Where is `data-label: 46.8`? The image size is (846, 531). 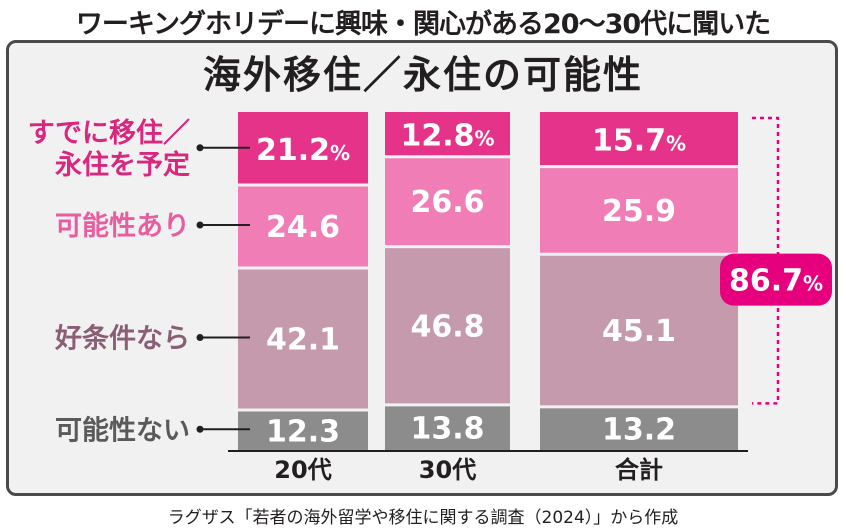 data-label: 46.8 is located at coordinates (447, 326).